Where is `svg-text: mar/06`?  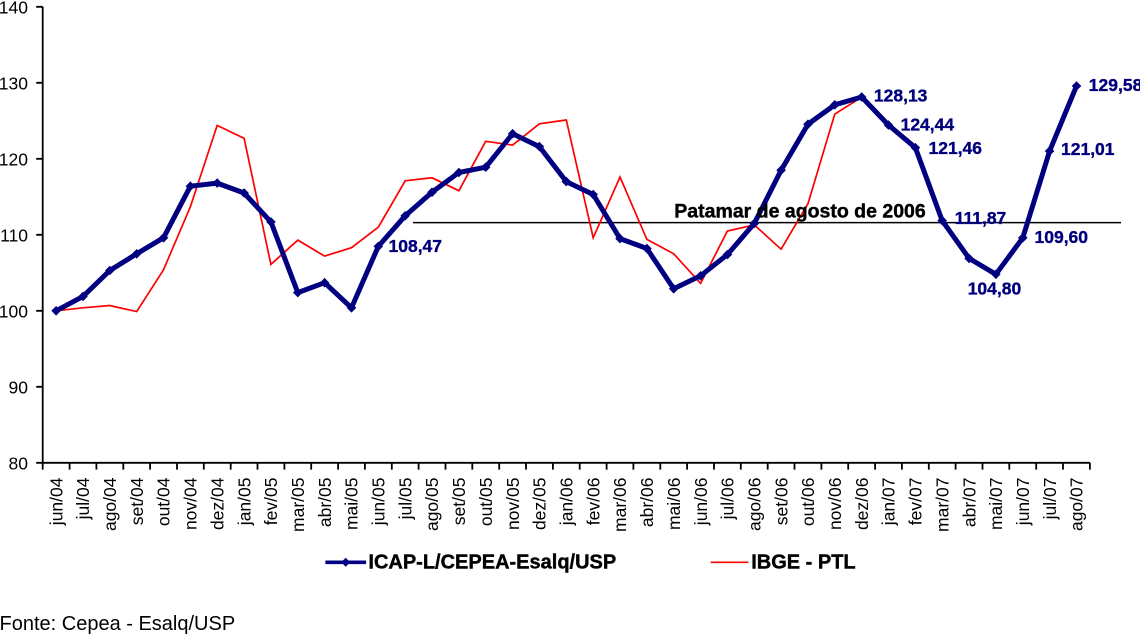
svg-text: mar/06 is located at coordinates (620, 505).